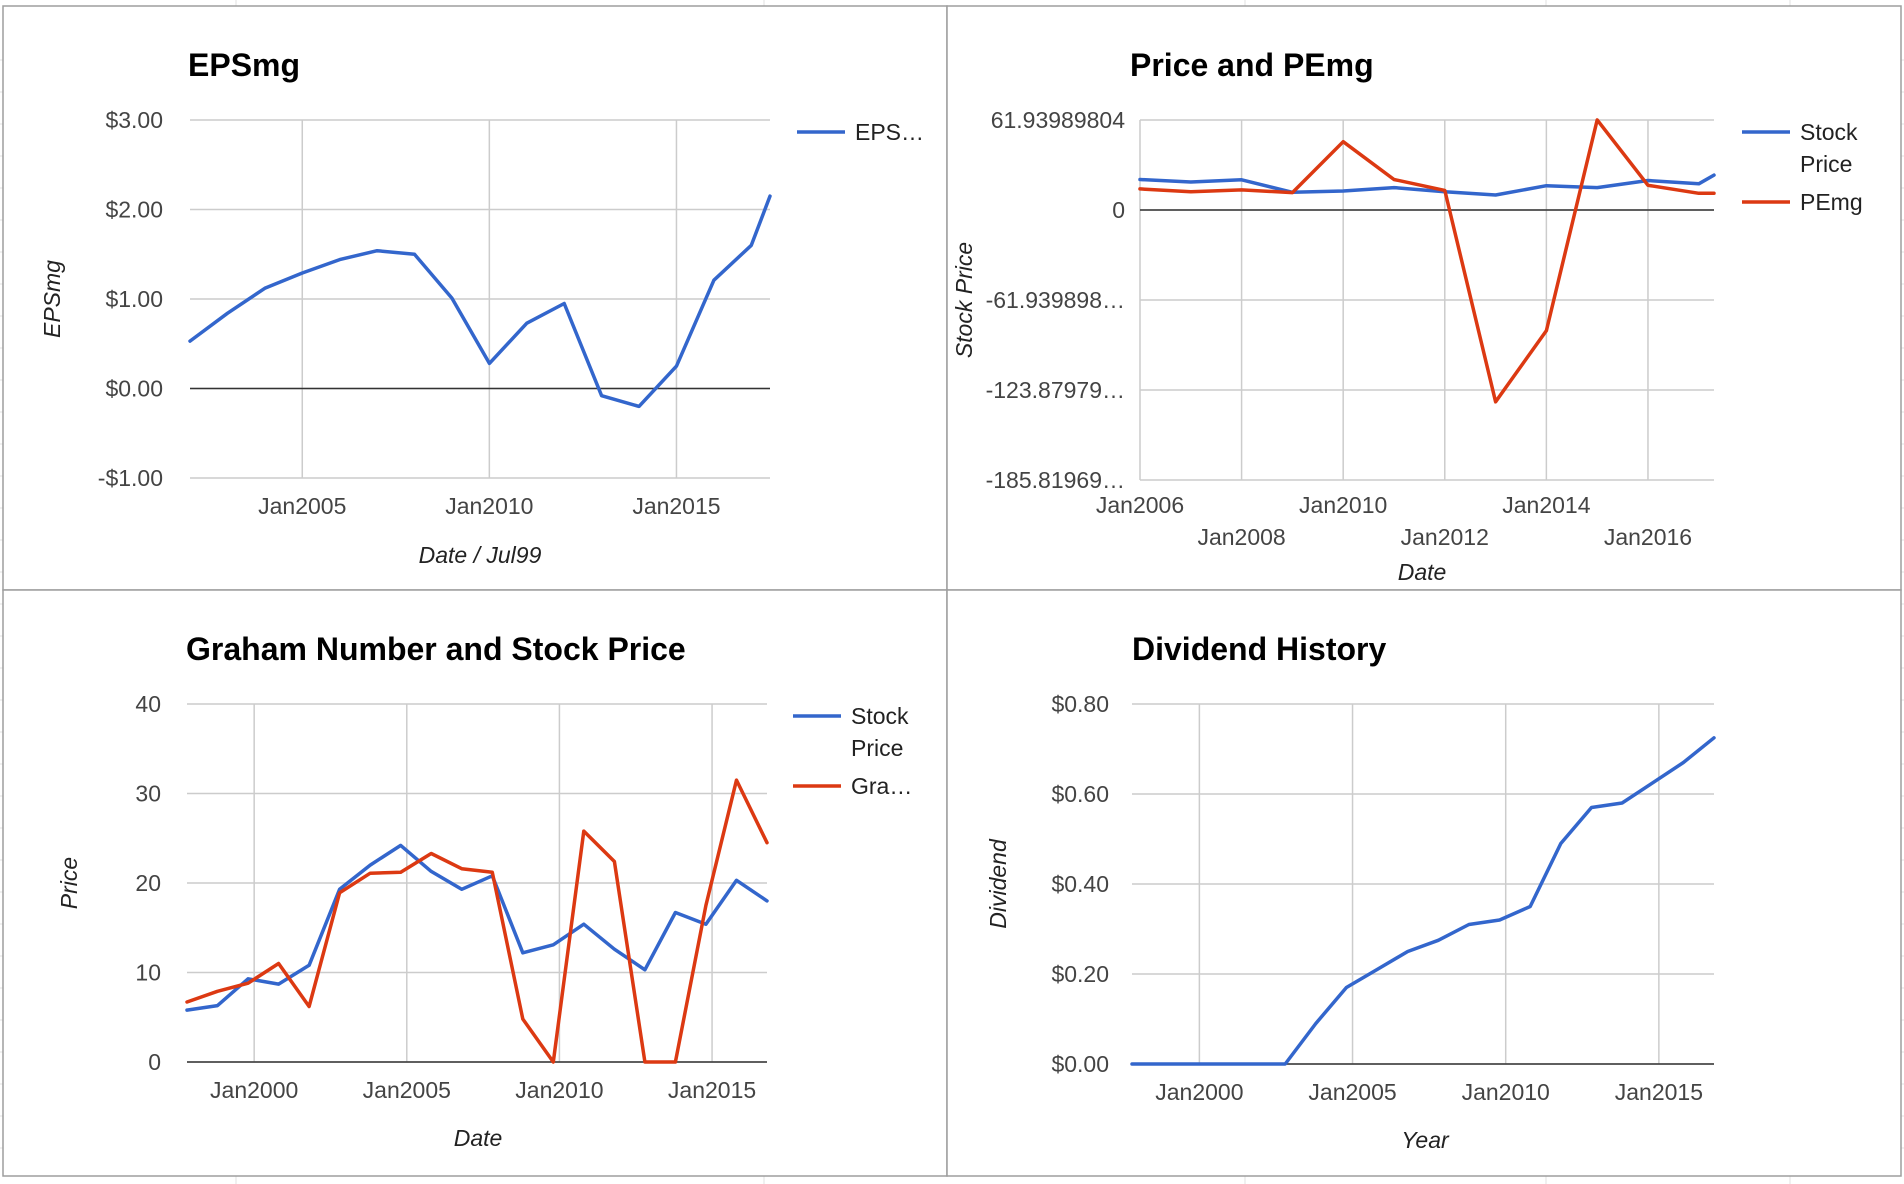 Image resolution: width=1904 pixels, height=1184 pixels. Describe the element at coordinates (480, 555) in the screenshot. I see `x-axis-title: Date / Jul99` at that location.